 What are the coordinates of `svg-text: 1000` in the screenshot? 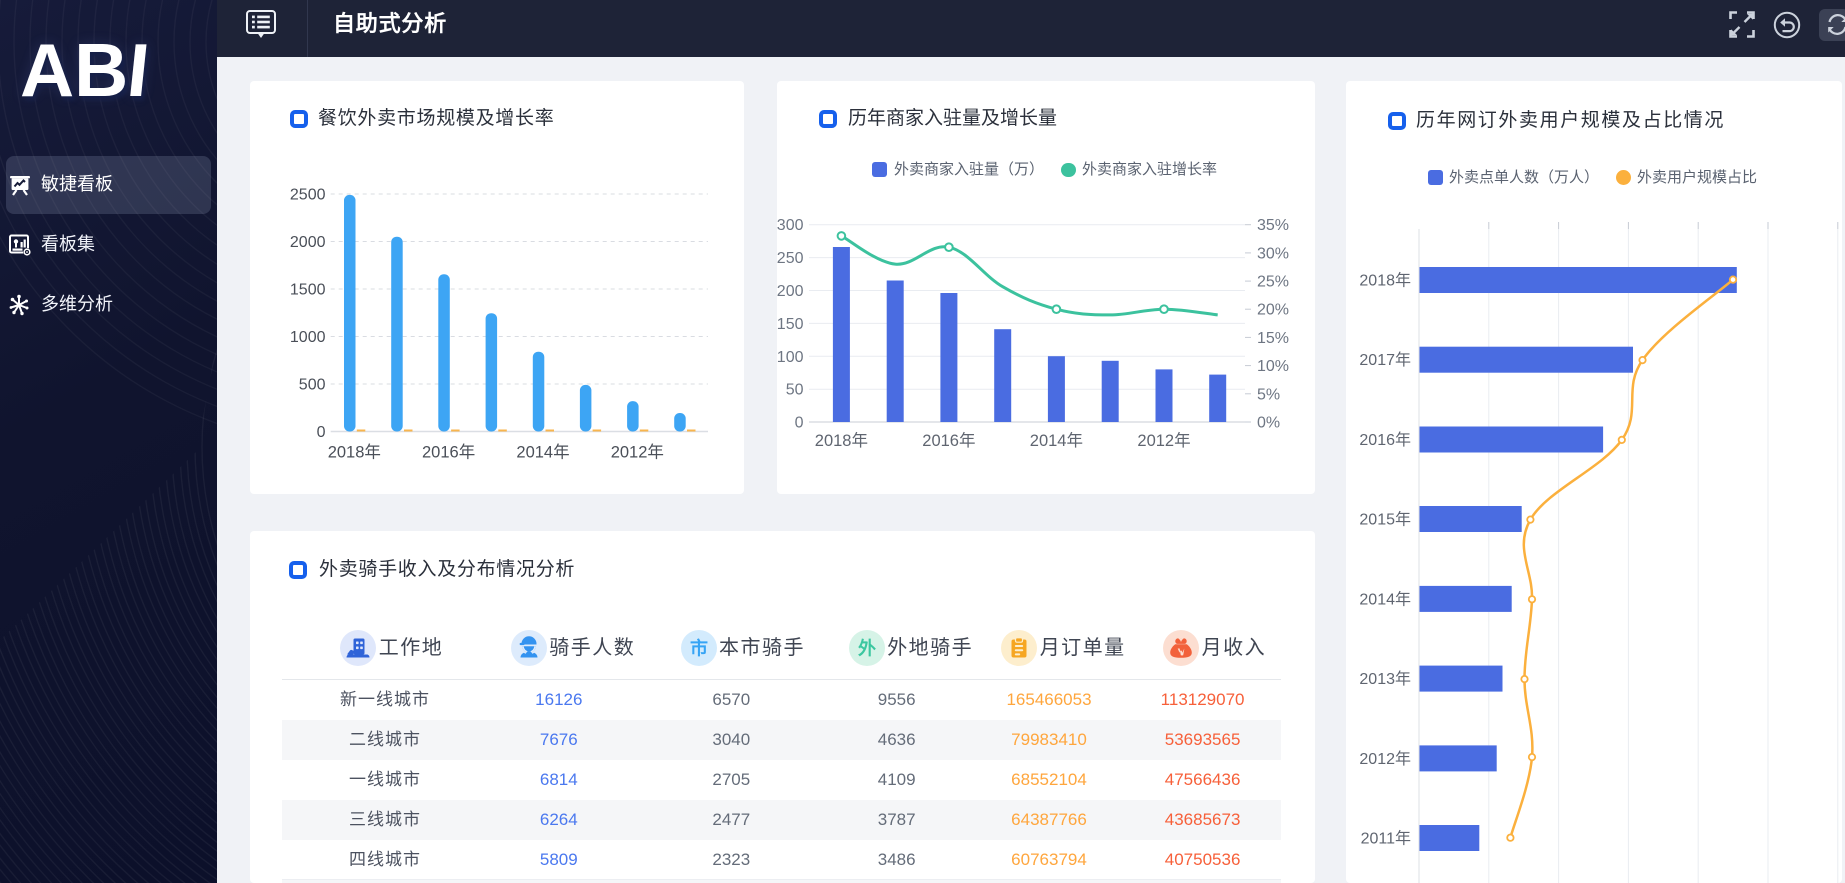 It's located at (308, 337).